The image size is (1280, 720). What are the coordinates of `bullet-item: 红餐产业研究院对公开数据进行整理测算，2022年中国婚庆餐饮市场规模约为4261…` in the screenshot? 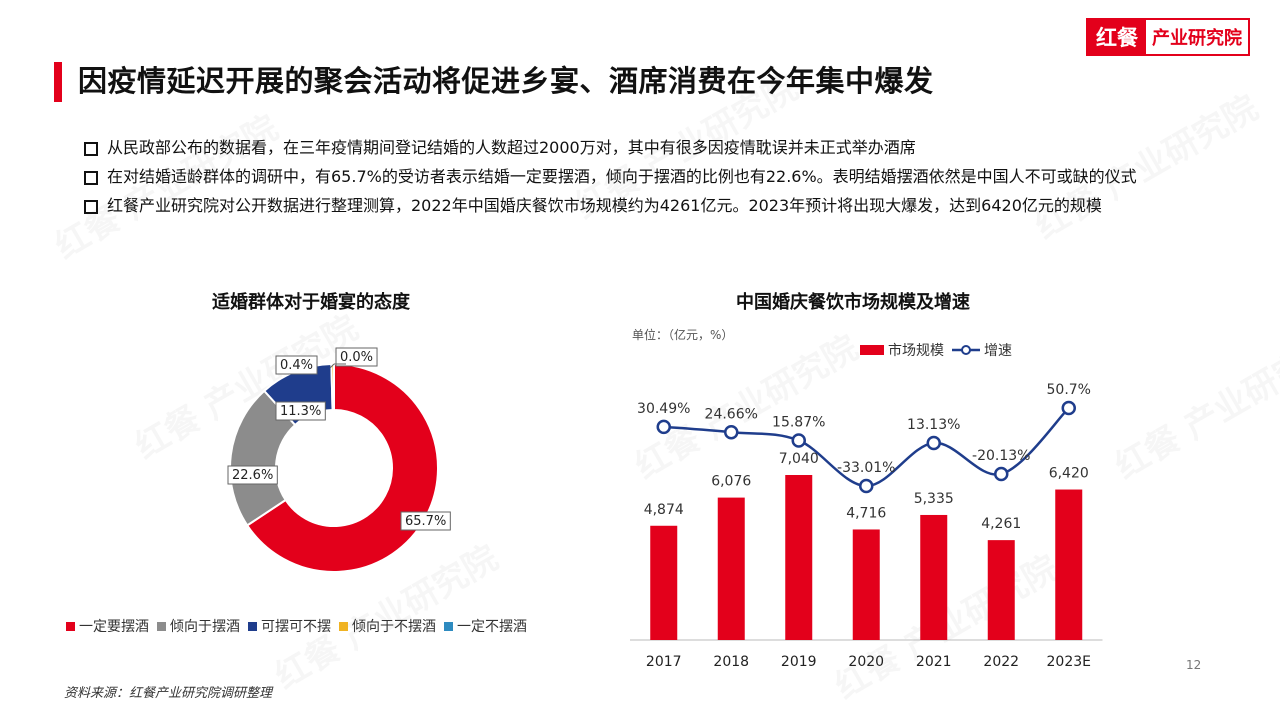 It's located at (649, 206).